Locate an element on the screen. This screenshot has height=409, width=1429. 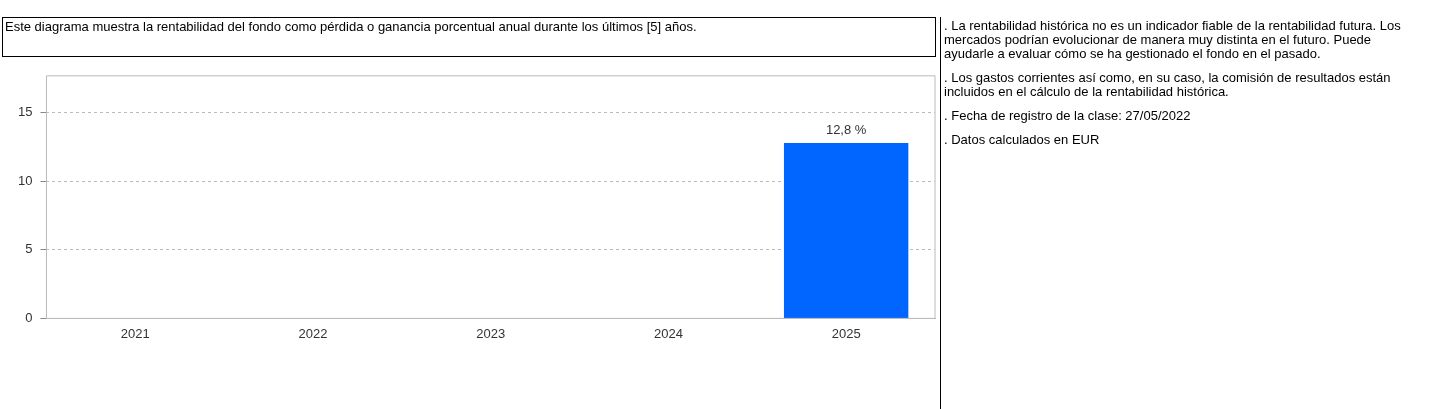
x-tick-label: 2024 is located at coordinates (668, 333).